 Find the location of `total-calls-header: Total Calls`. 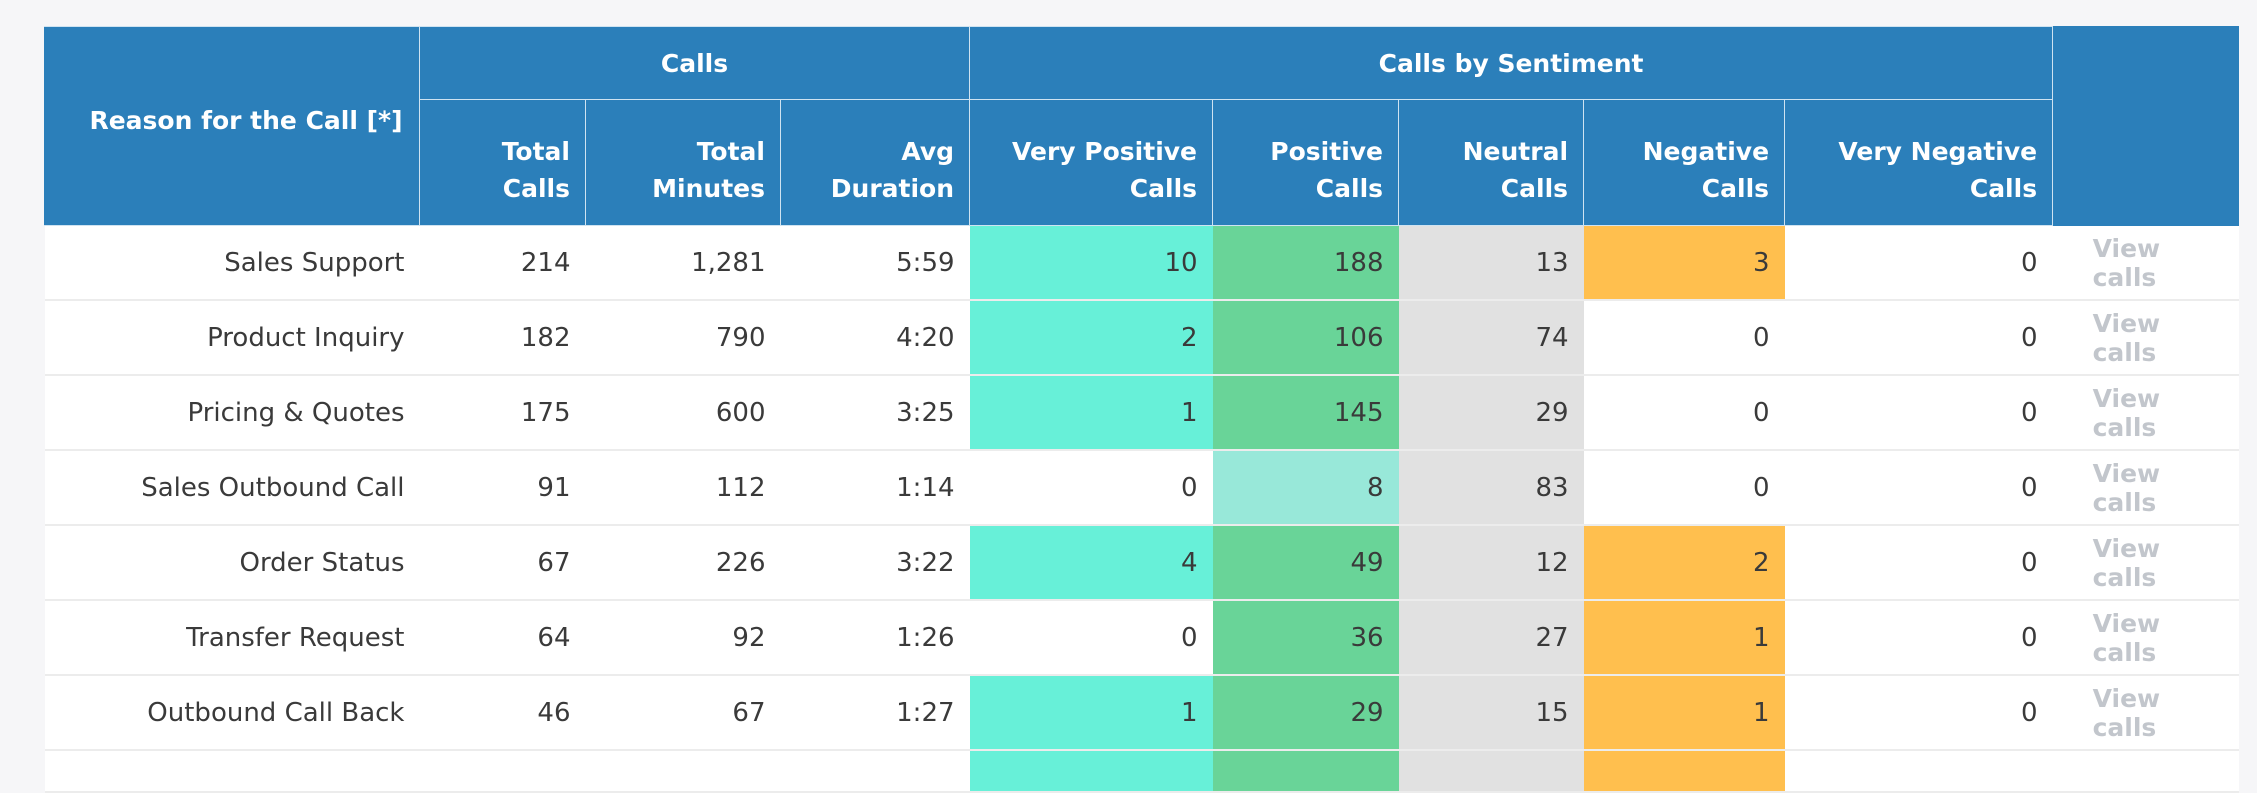

total-calls-header: Total Calls is located at coordinates (502, 162).